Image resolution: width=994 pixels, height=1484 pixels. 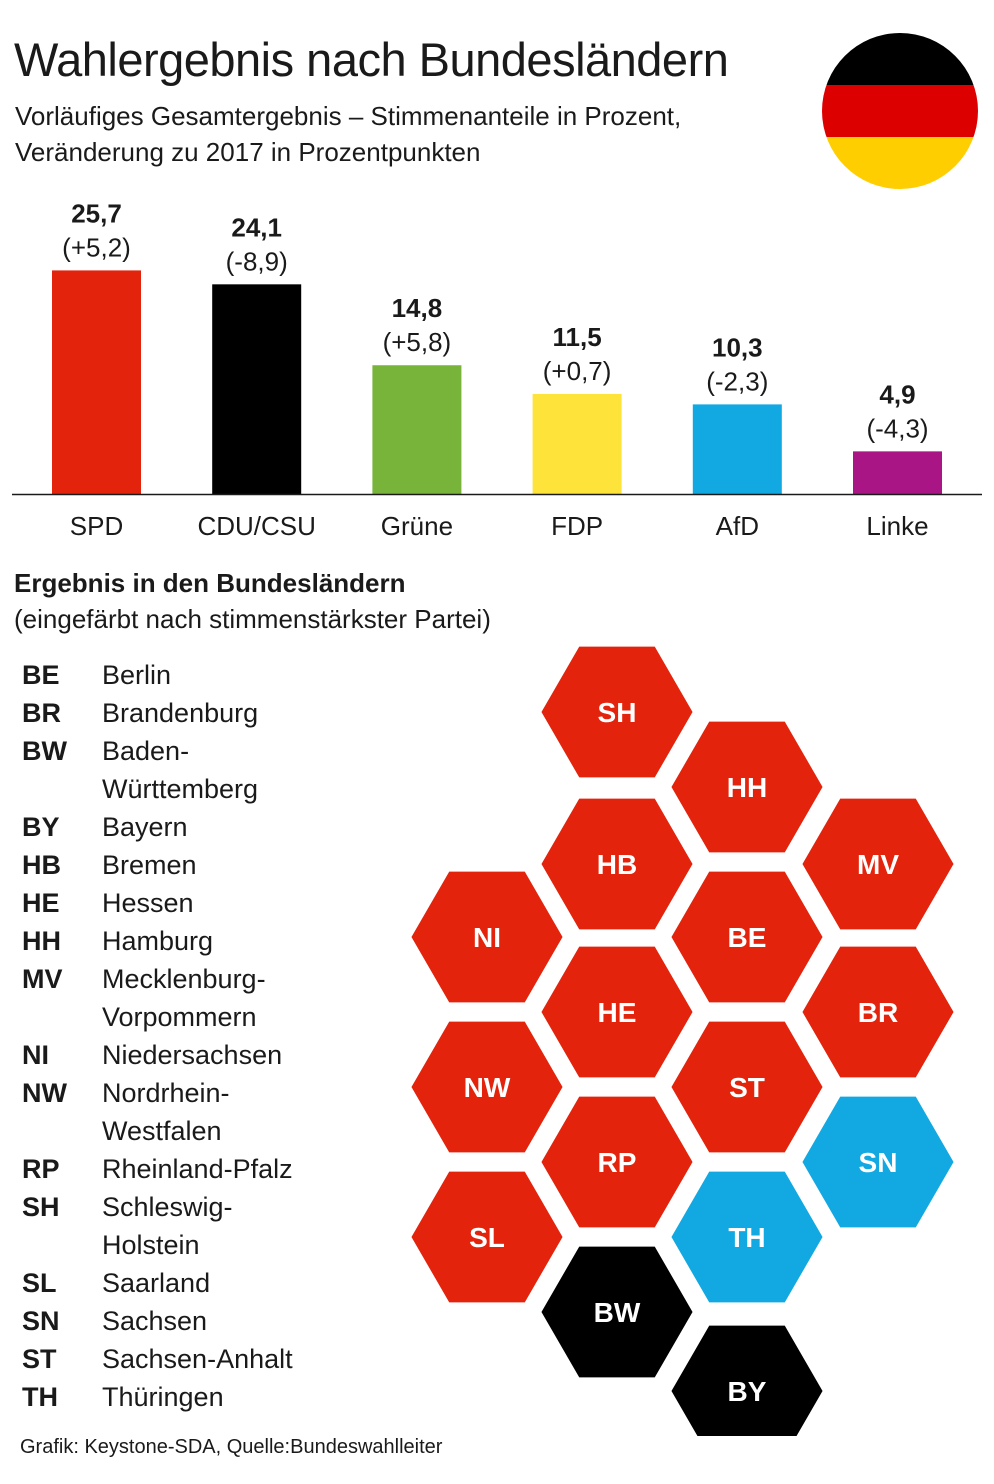 I want to click on state-hex-label: MV, so click(x=878, y=864).